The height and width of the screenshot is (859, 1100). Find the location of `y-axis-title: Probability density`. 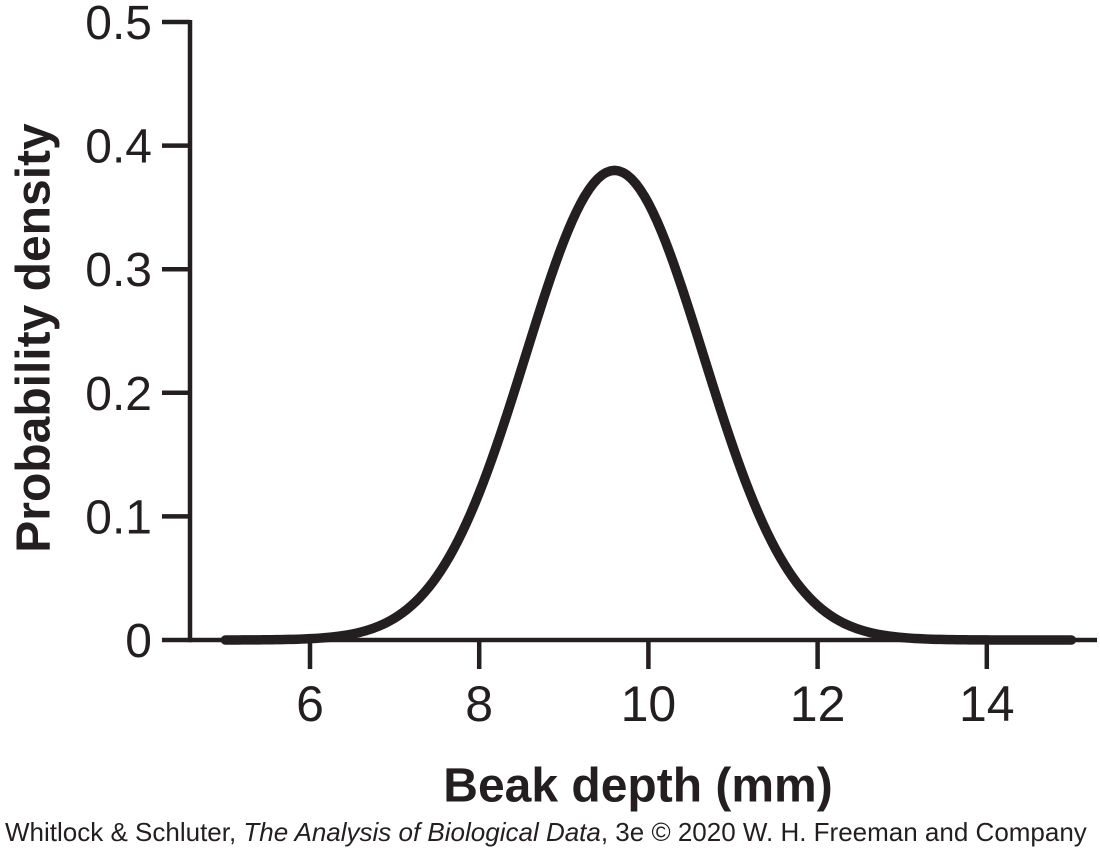

y-axis-title: Probability density is located at coordinates (34, 338).